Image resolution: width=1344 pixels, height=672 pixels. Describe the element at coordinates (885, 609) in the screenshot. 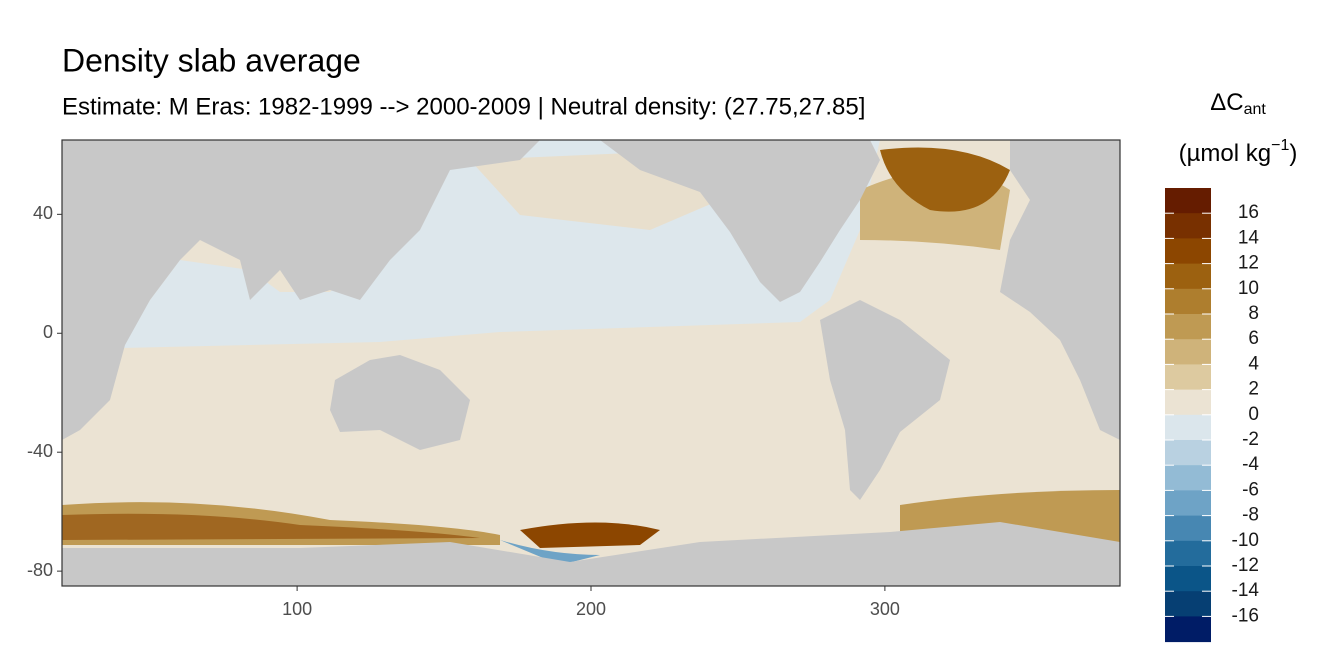

I see `x-tick-label: 300` at that location.